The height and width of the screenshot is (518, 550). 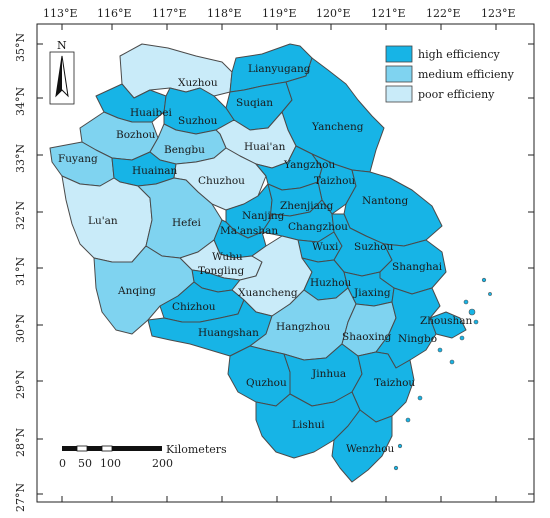 What do you see at coordinates (328, 374) in the screenshot?
I see `city-label: Jinhua` at bounding box center [328, 374].